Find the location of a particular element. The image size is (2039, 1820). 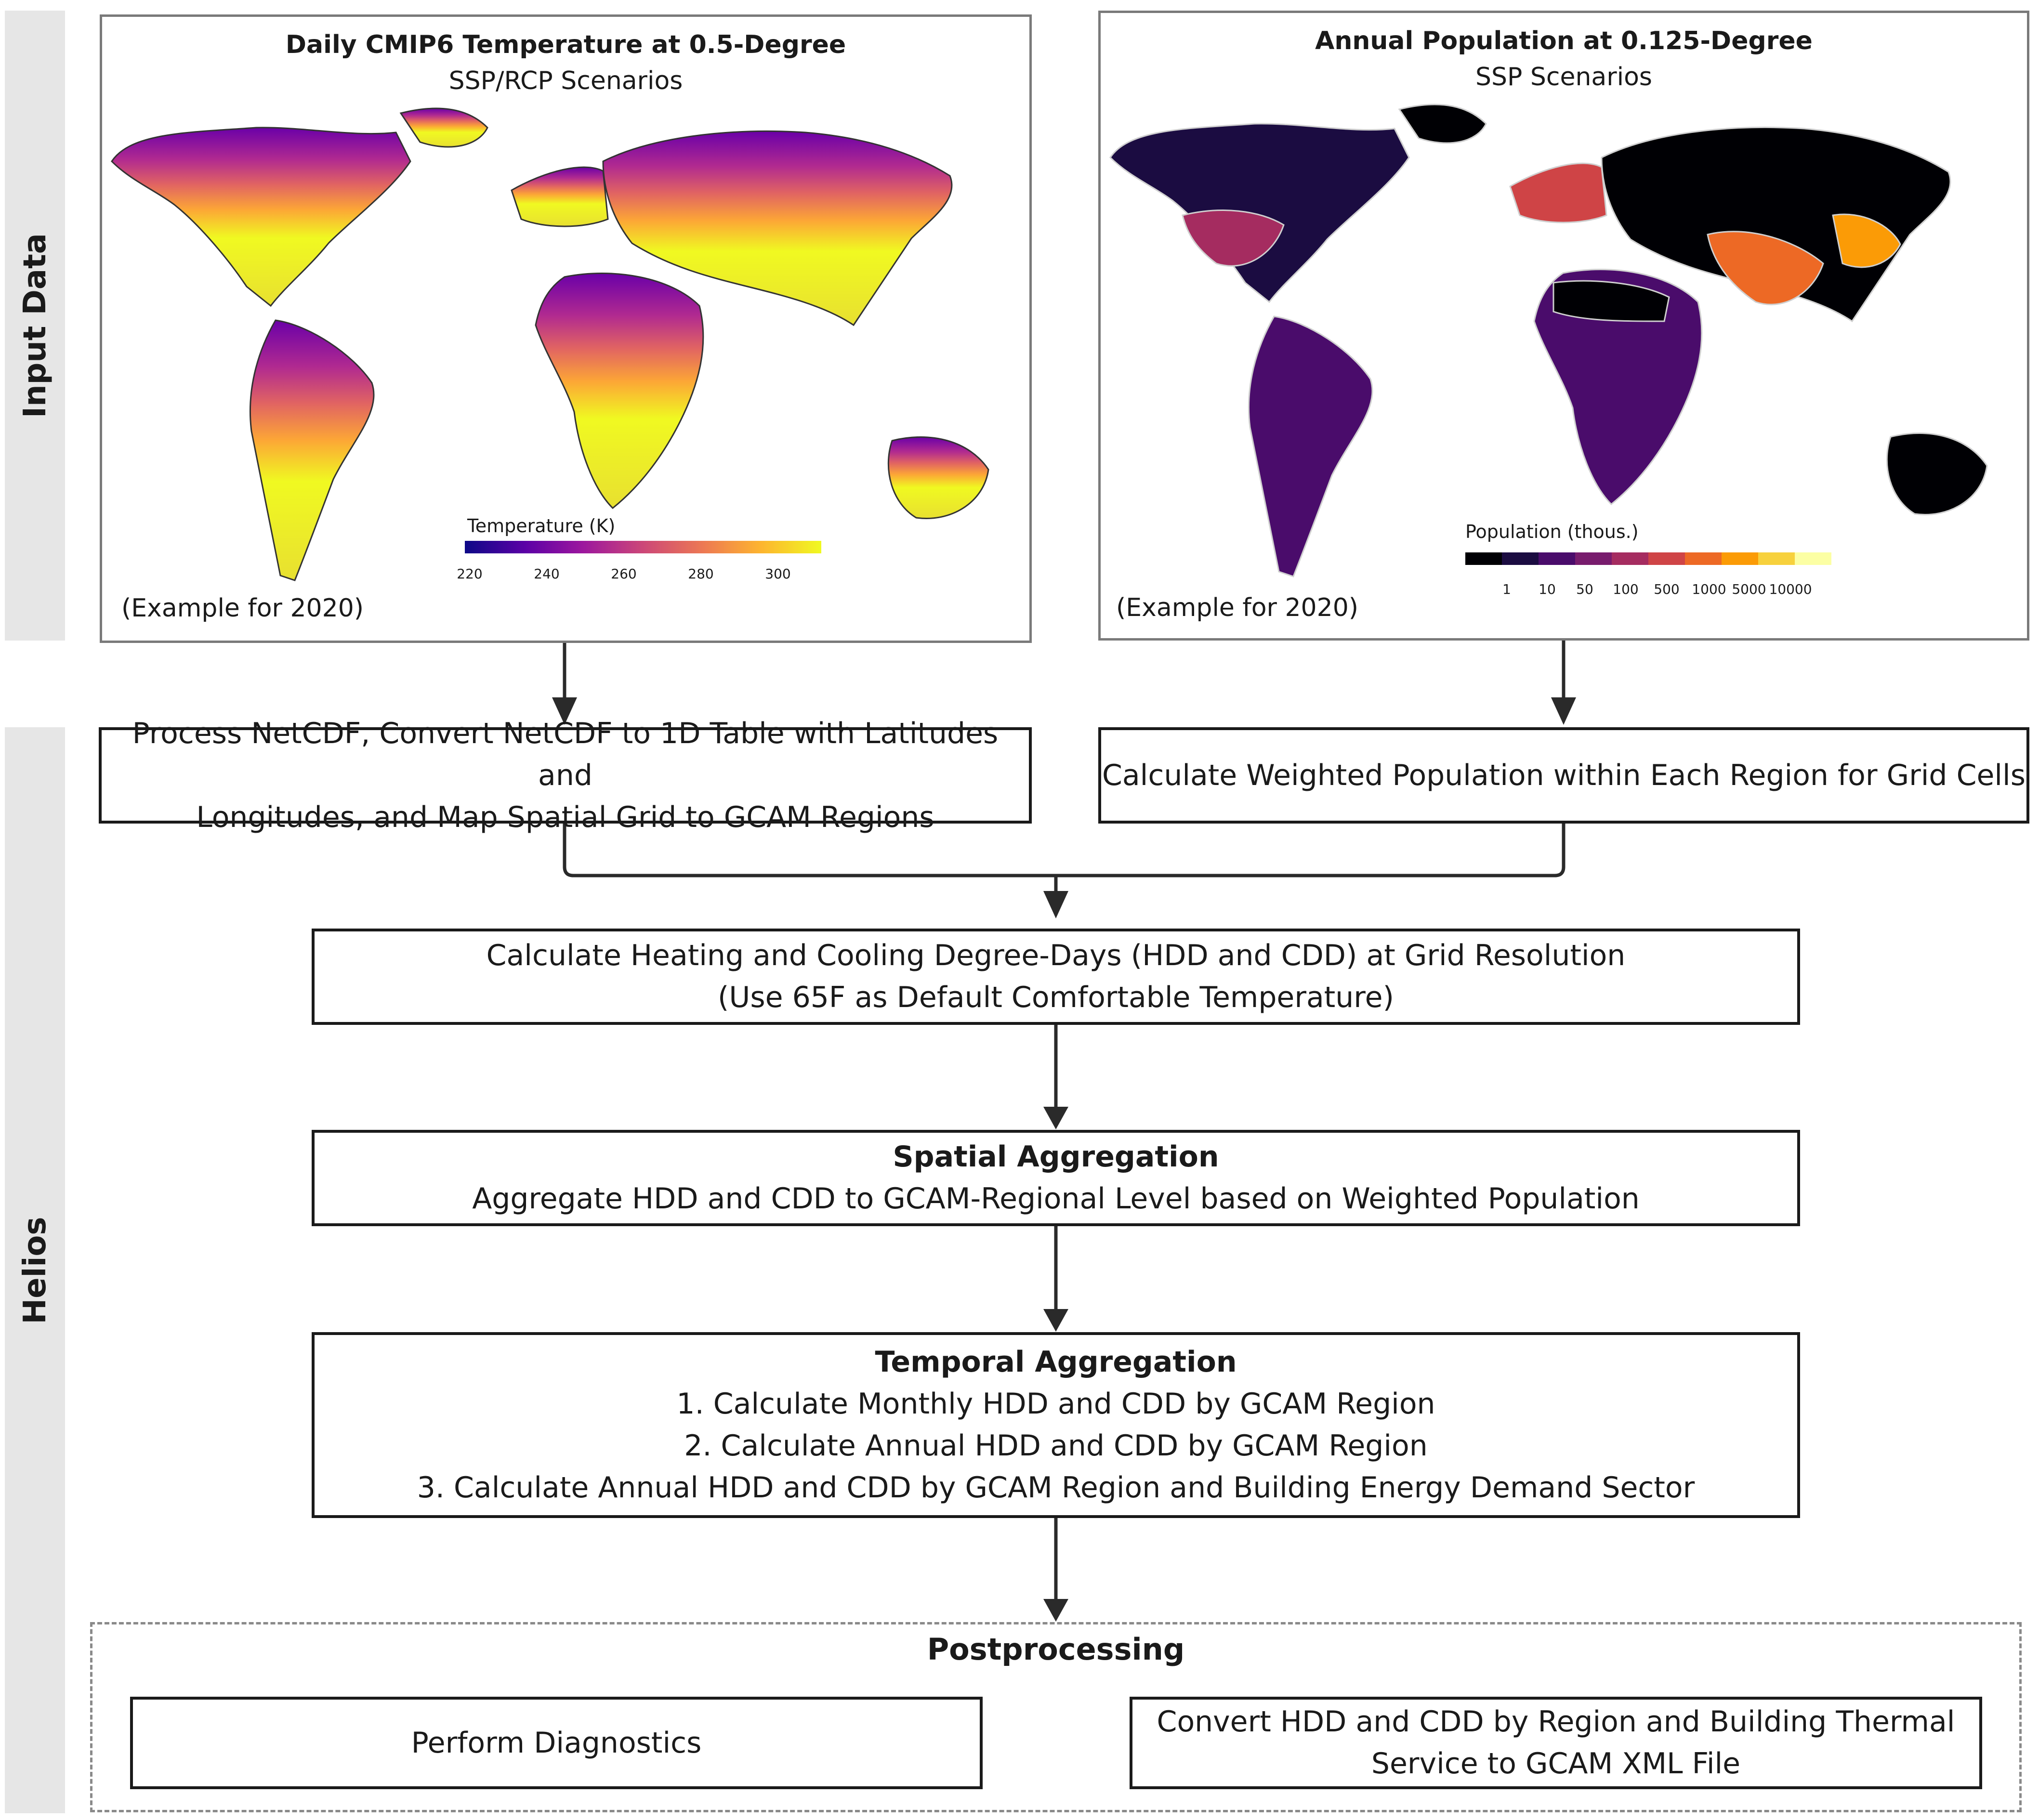

temporal-aggregation-heading: Temporal Aggregation is located at coordinates (1056, 1362).